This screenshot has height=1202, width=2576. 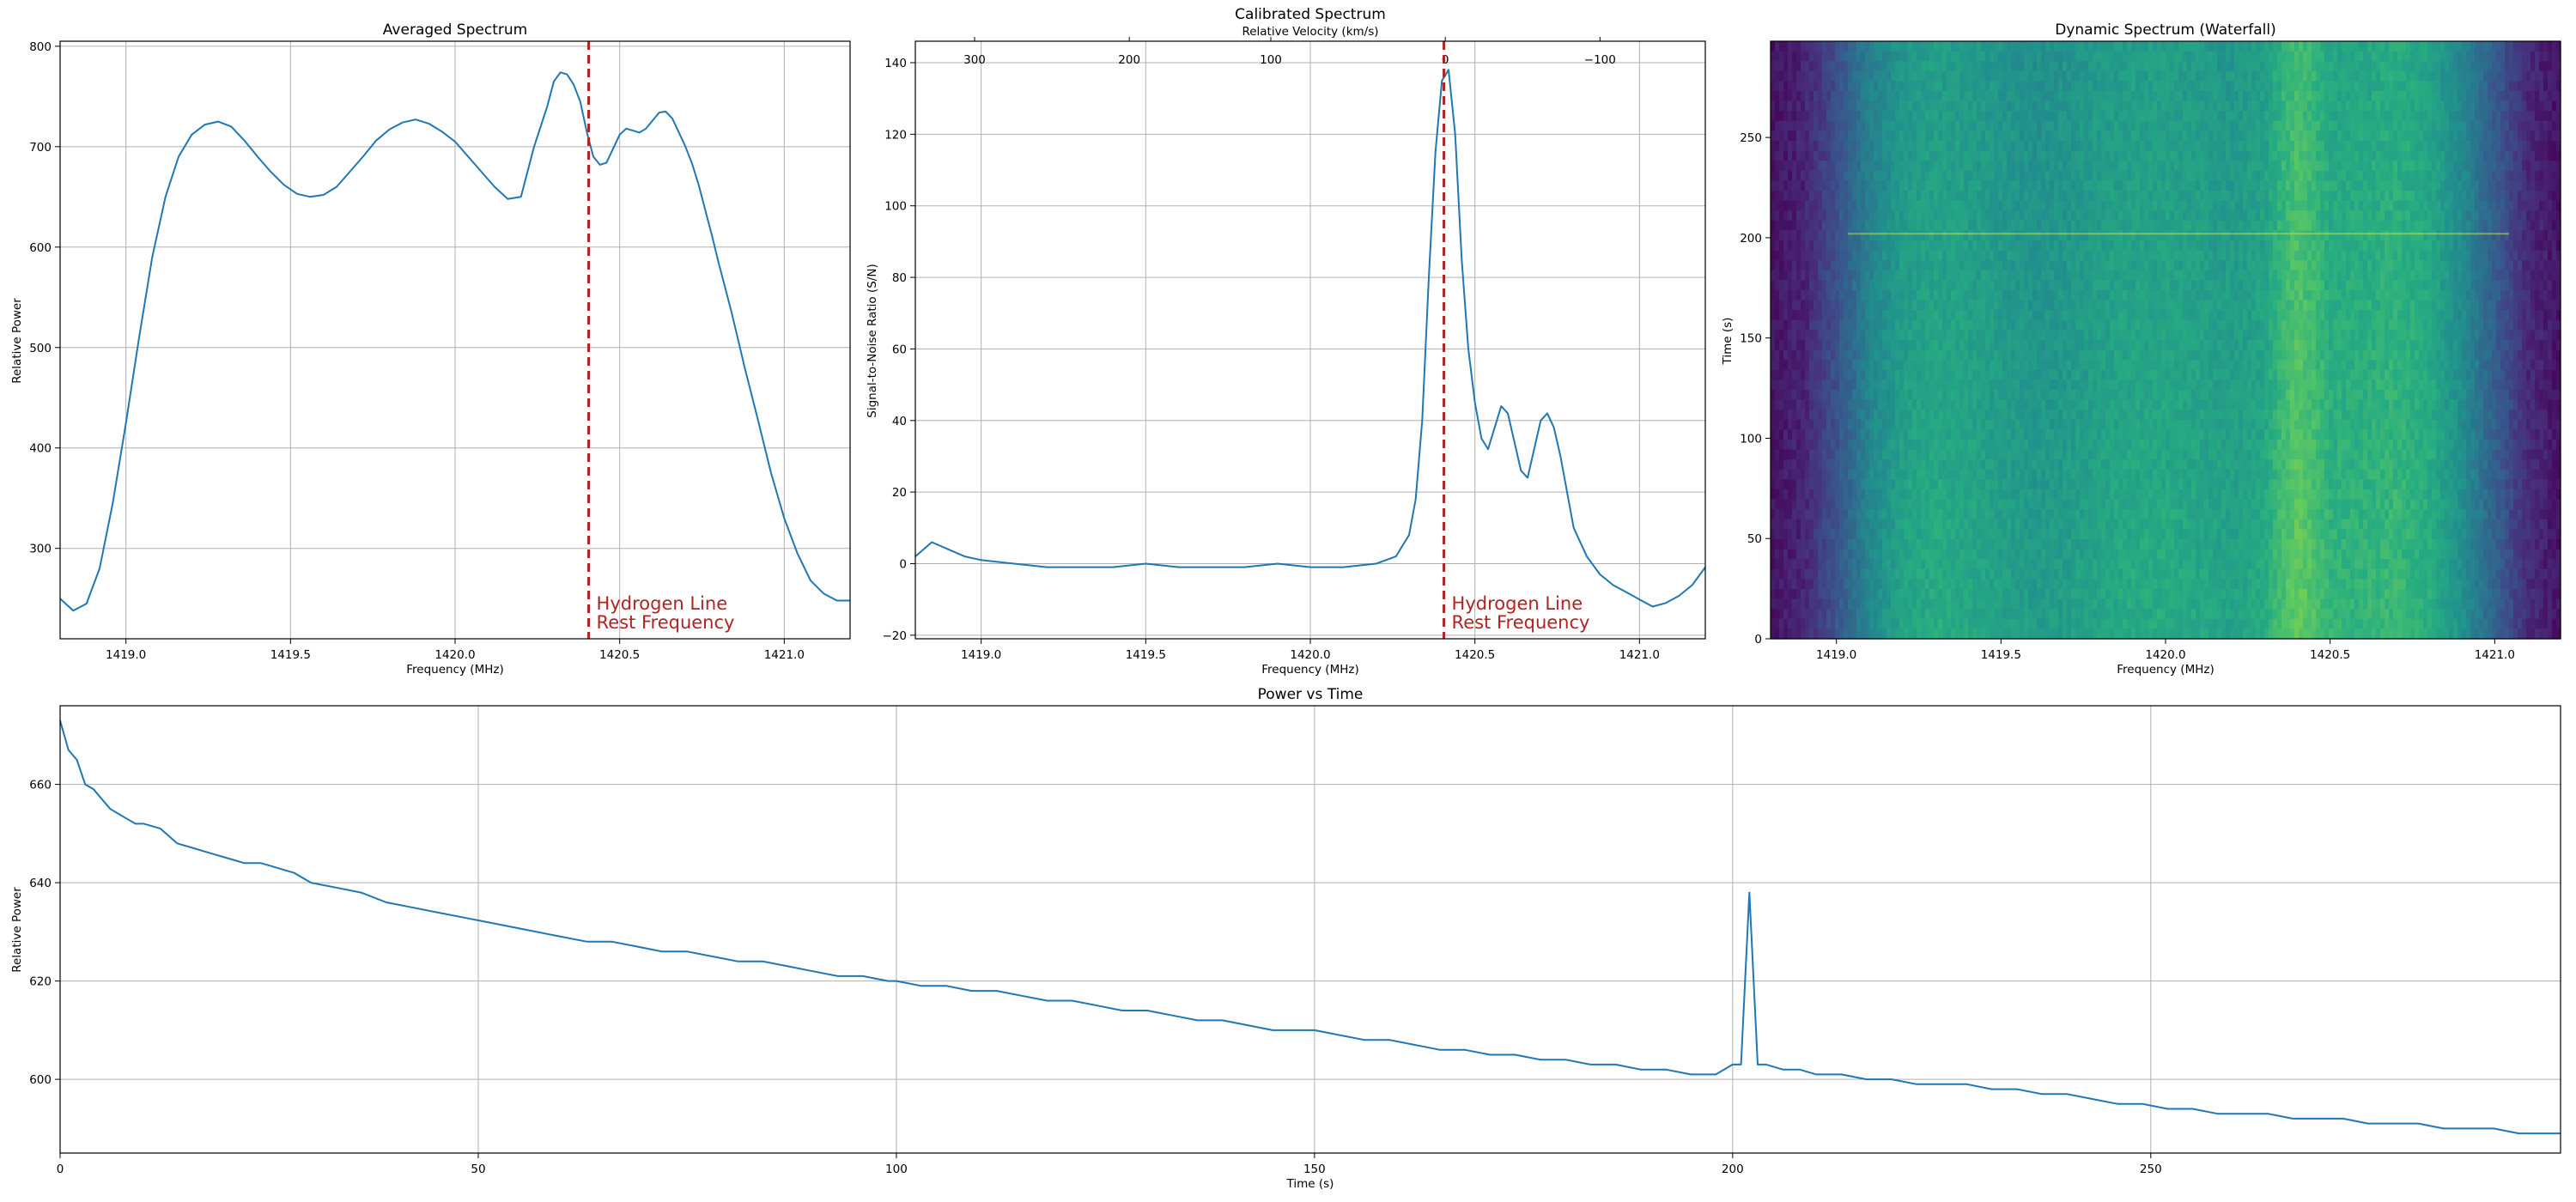 I want to click on calibrated-spectrum-line, so click(x=1310, y=339).